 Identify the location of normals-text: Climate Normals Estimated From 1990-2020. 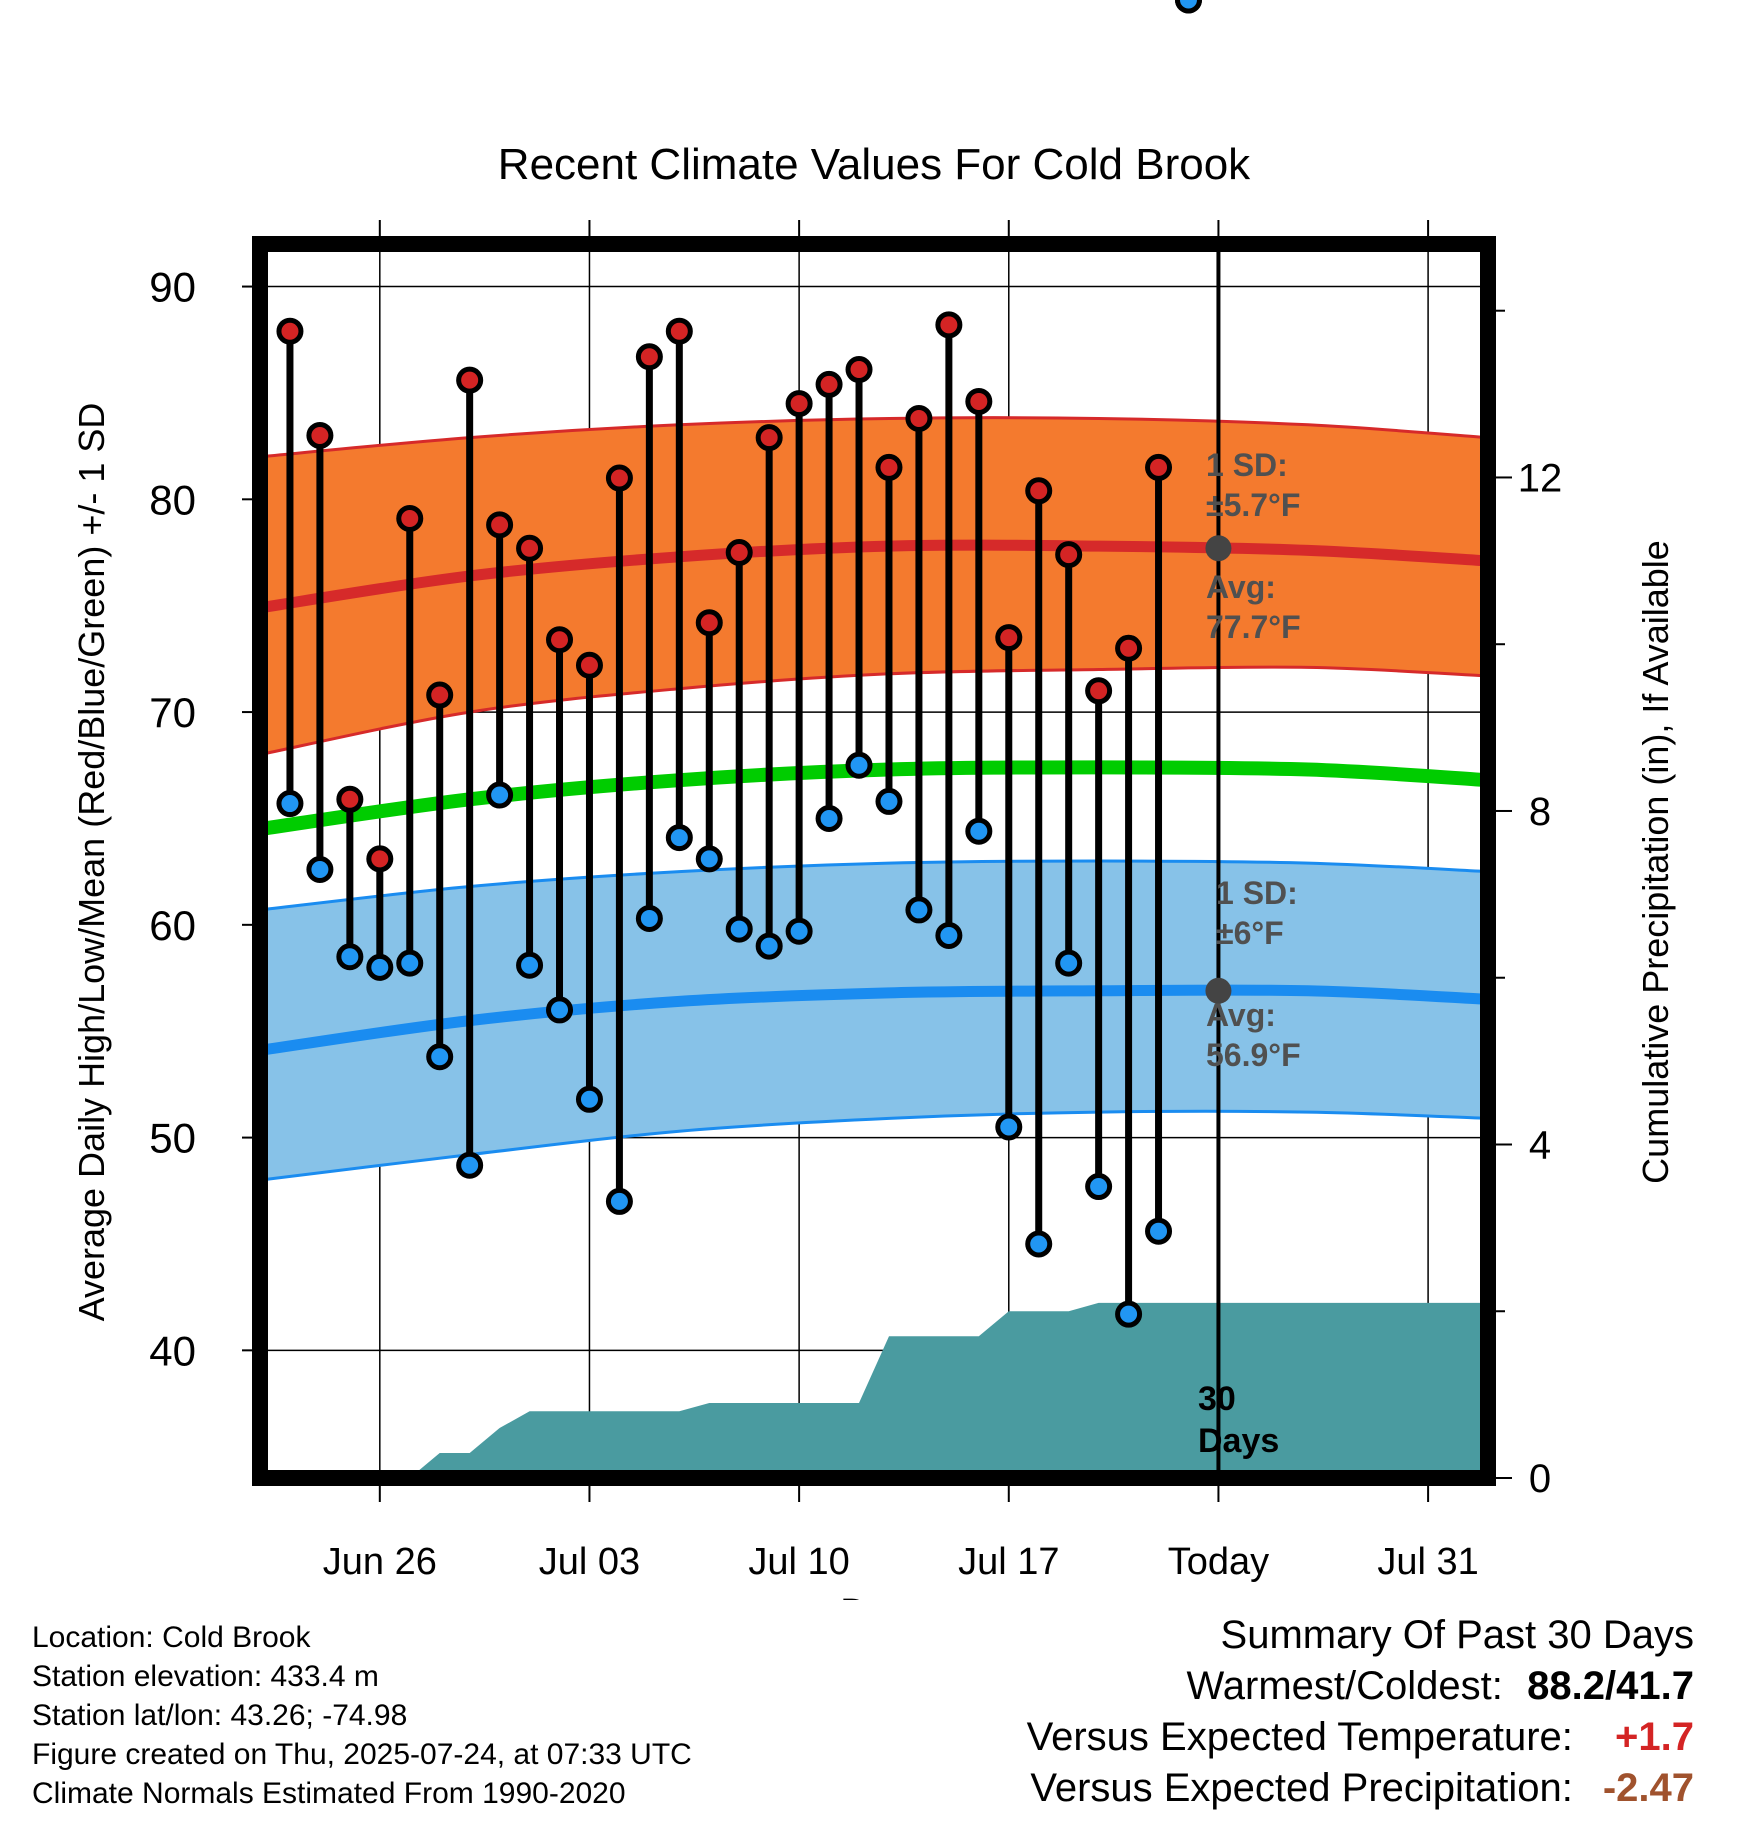
(329, 1793).